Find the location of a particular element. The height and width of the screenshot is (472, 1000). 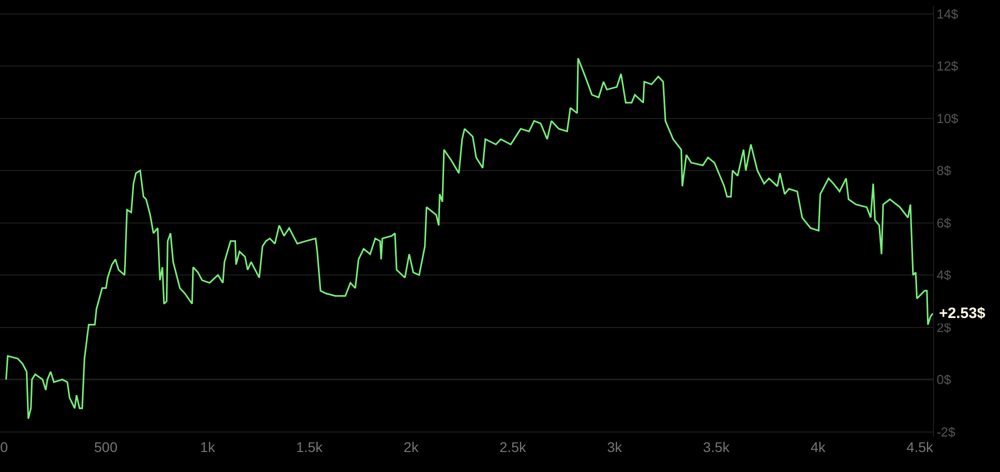

y-tick-label: 12$ is located at coordinates (948, 66).